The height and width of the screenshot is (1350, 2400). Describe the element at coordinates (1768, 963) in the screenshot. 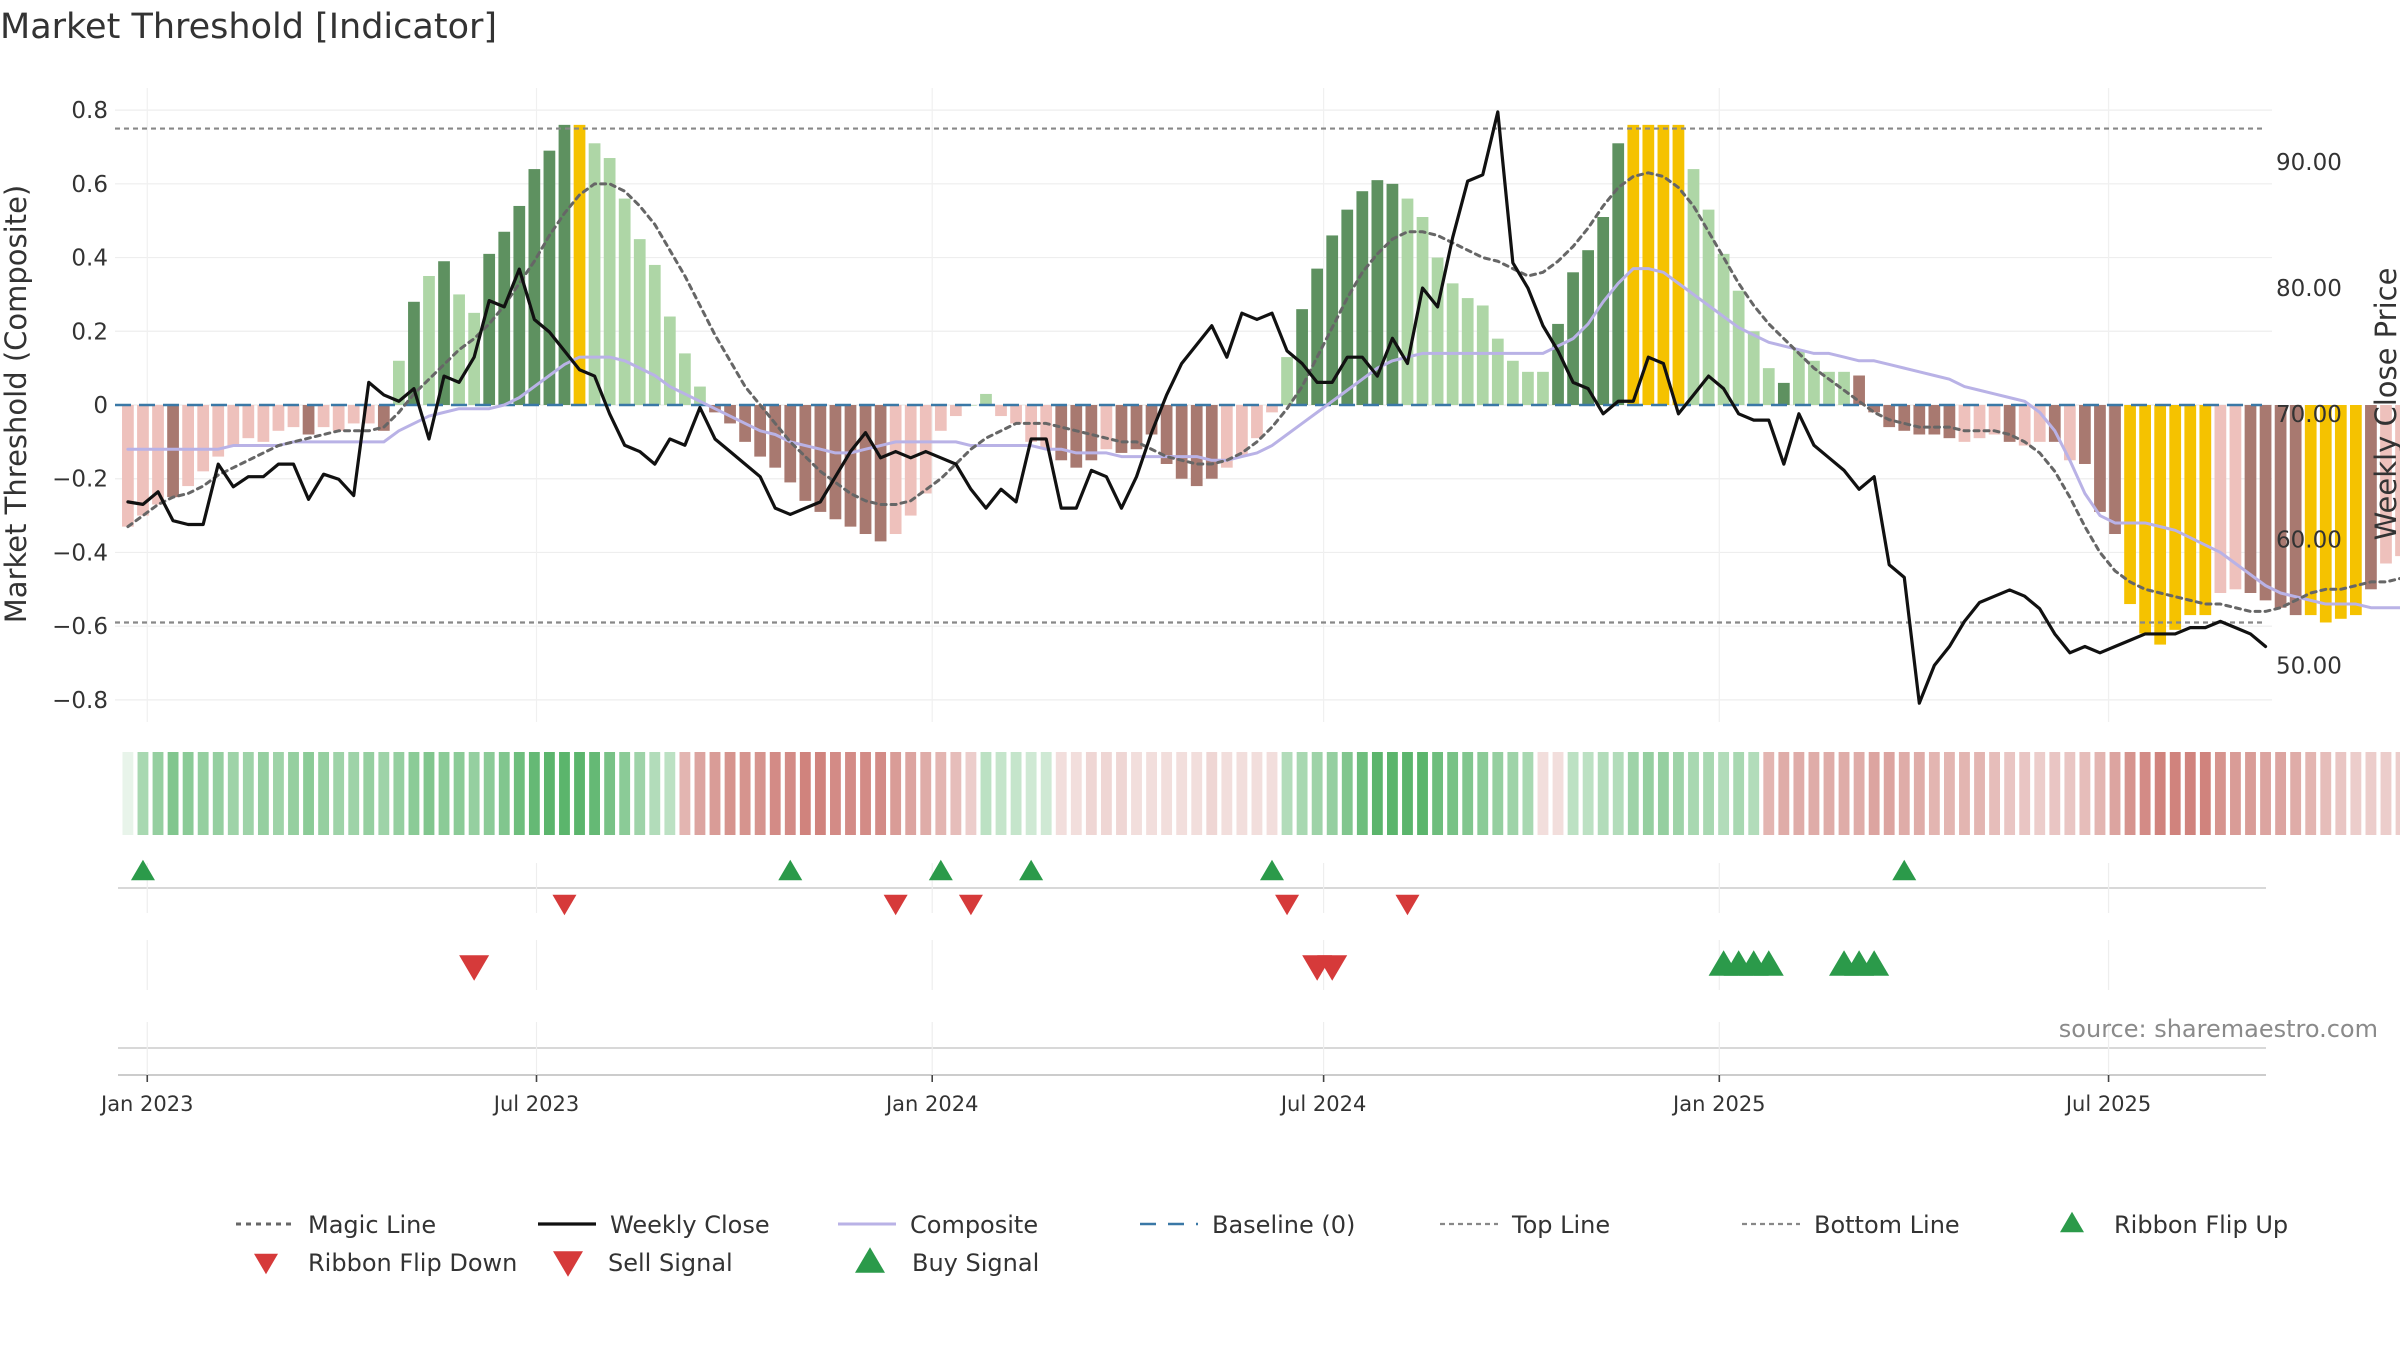

I see `buy-signal-marker` at that location.